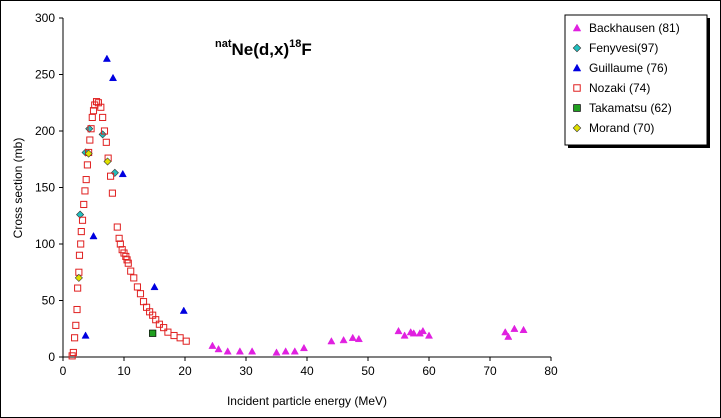 This screenshot has height=418, width=721. I want to click on x-tick-label: 60, so click(429, 371).